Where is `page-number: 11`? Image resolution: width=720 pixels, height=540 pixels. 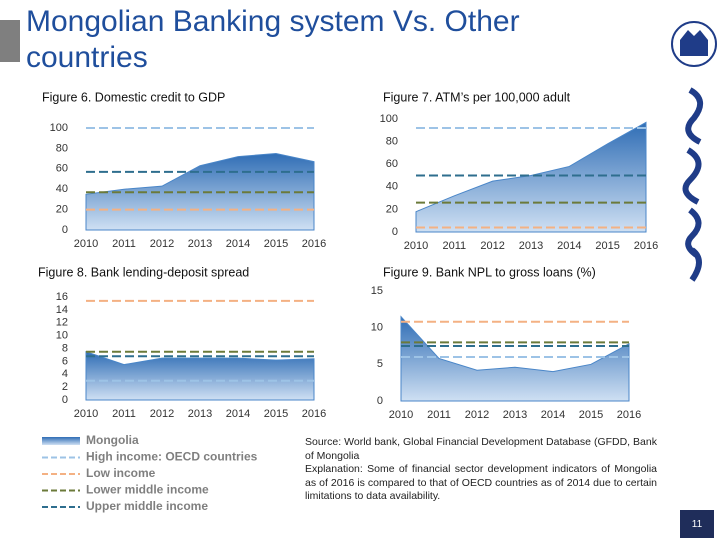 page-number: 11 is located at coordinates (697, 524).